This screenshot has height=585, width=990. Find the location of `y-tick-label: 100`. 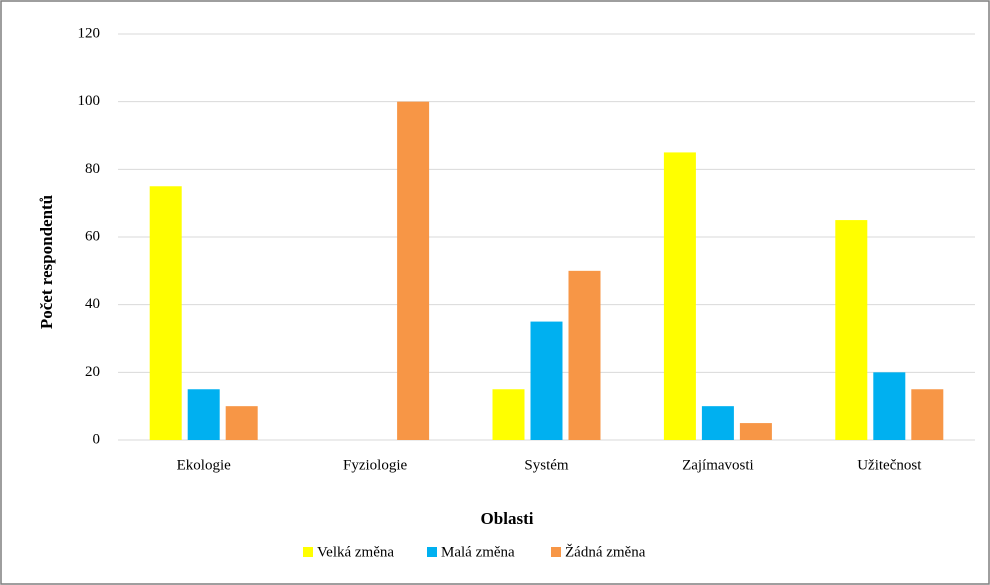

y-tick-label: 100 is located at coordinates (89, 101).